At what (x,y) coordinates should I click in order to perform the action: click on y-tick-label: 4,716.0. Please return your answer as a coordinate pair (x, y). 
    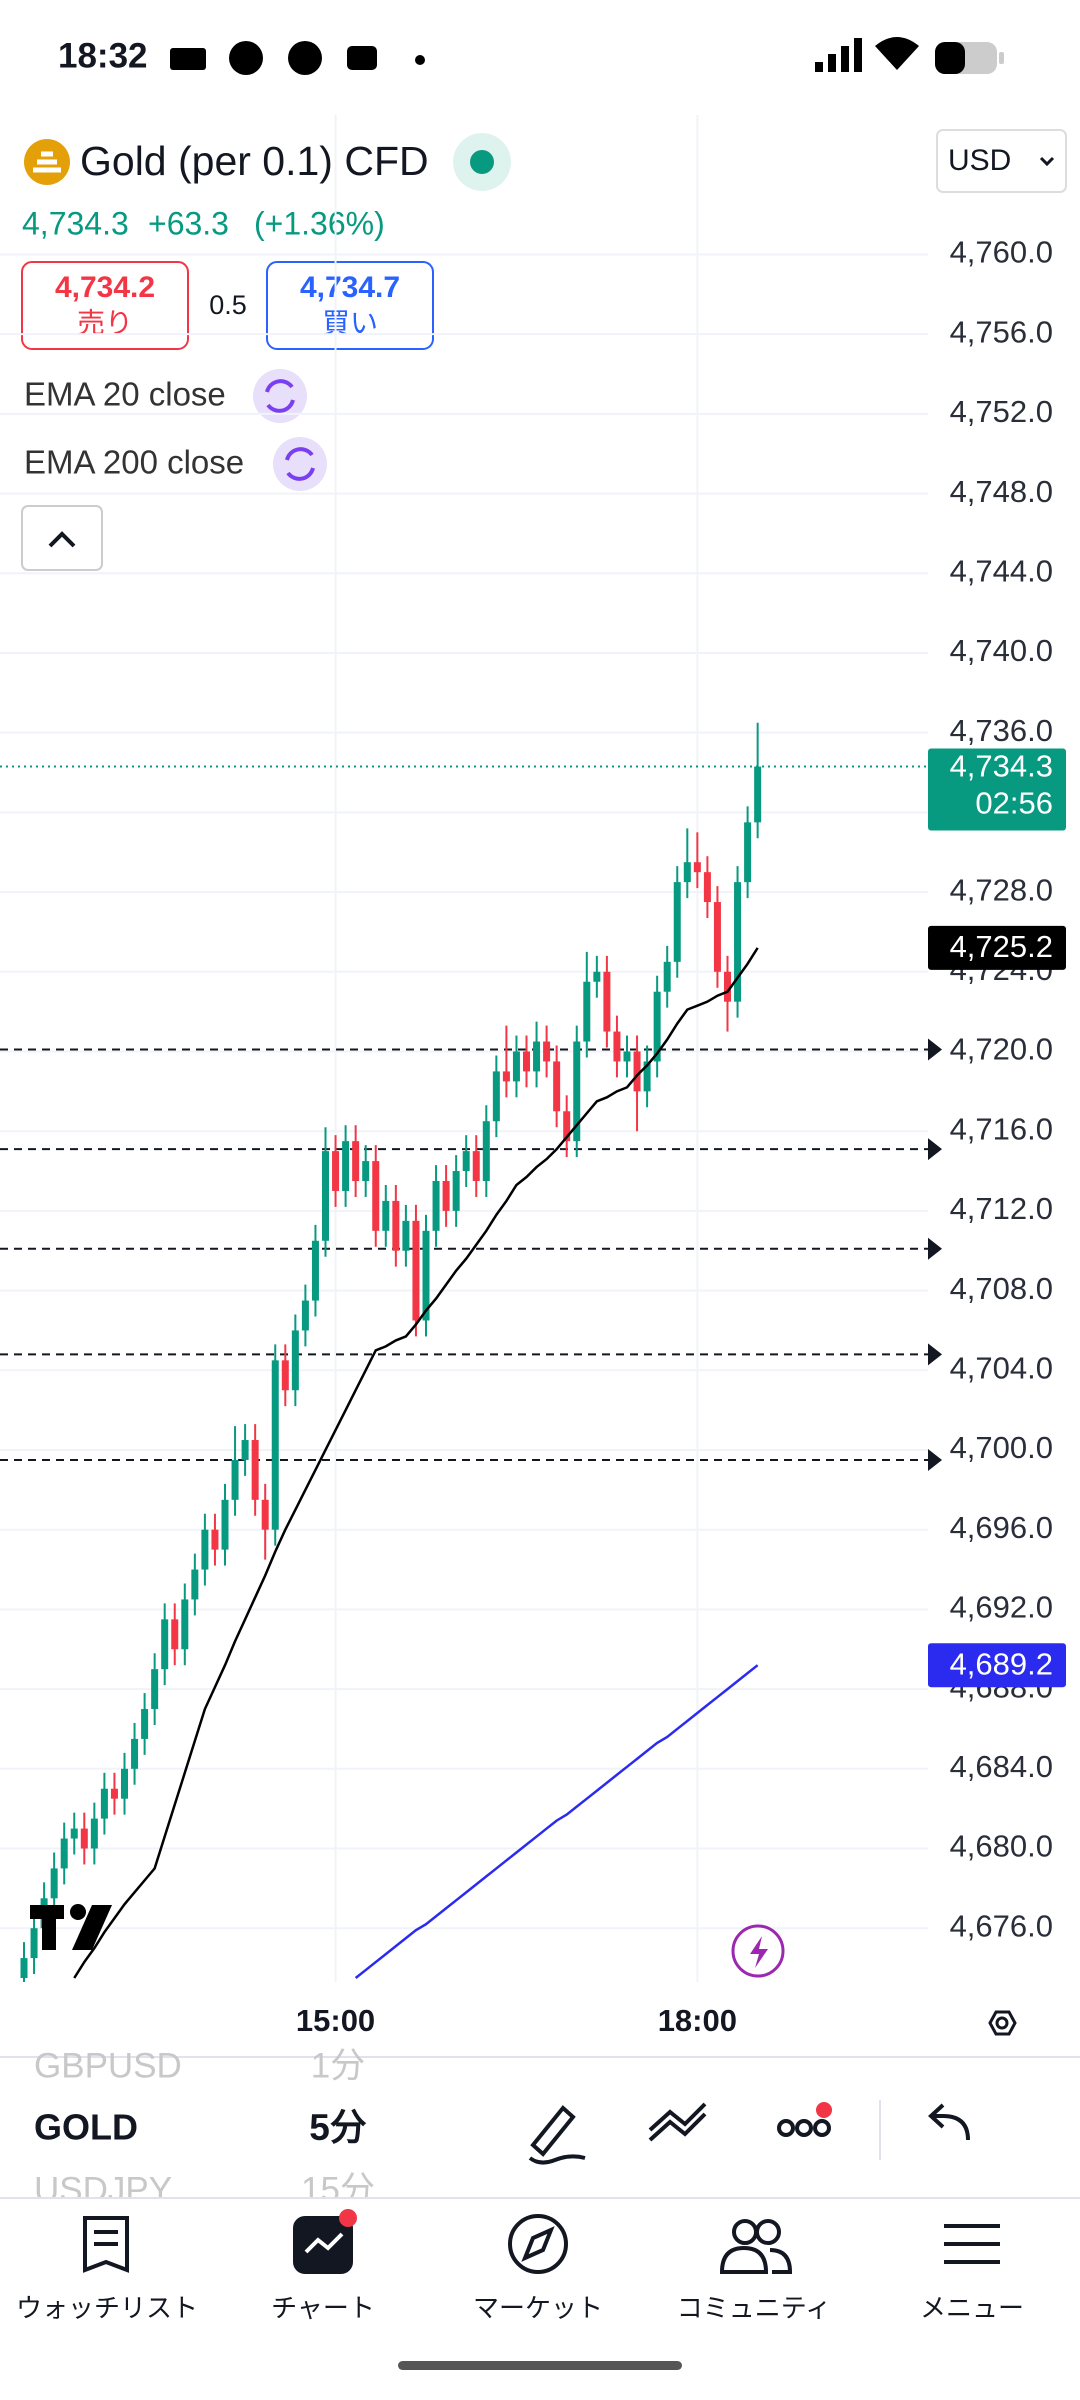
    Looking at the image, I should click on (1001, 1128).